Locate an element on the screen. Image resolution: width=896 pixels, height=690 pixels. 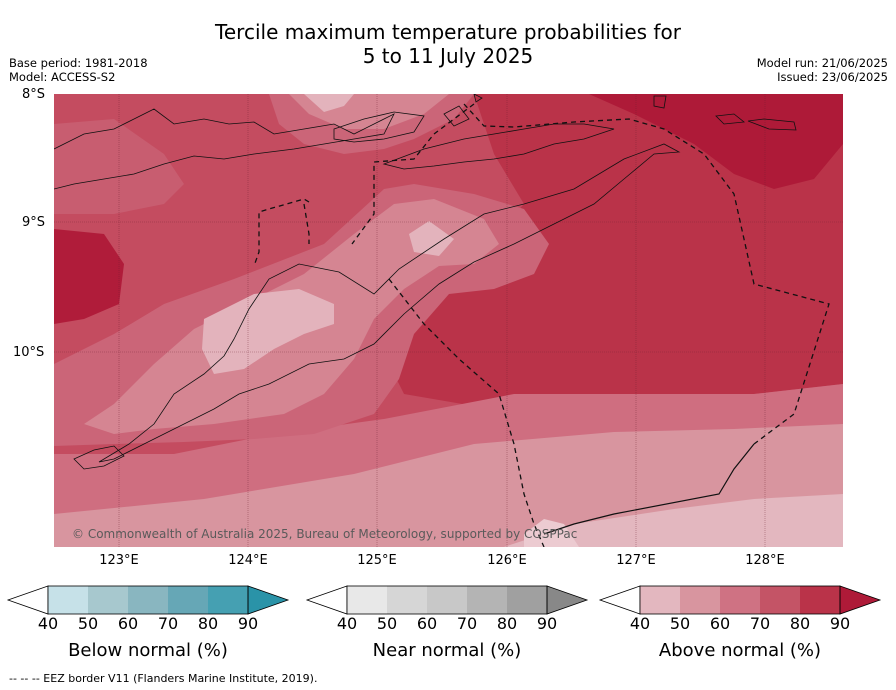
contour-40-southeast is located at coordinates (673, 520).